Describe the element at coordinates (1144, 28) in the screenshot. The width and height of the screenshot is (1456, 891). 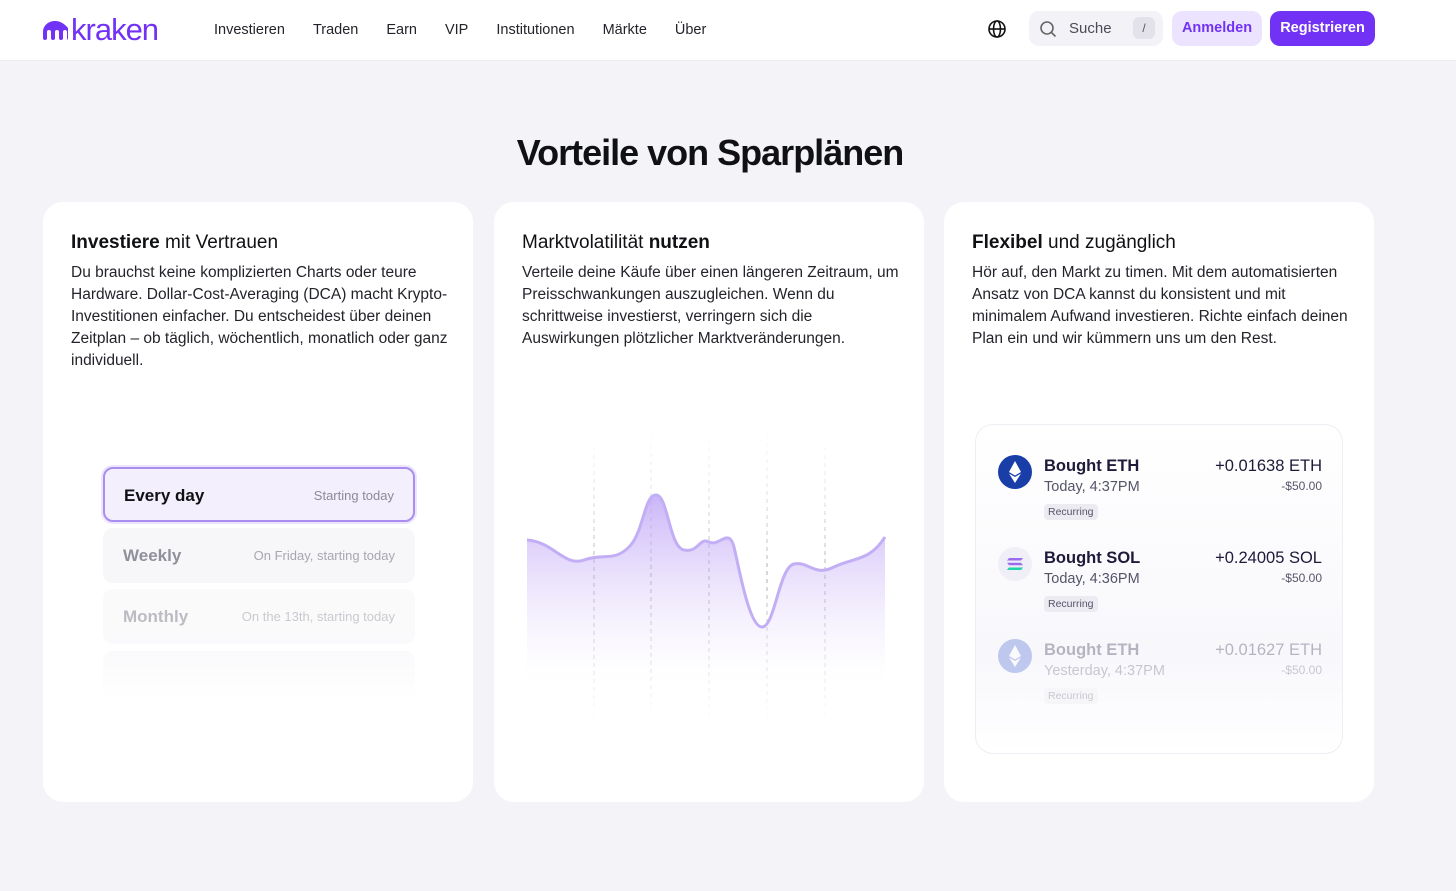
I see `search-shortcut: /` at that location.